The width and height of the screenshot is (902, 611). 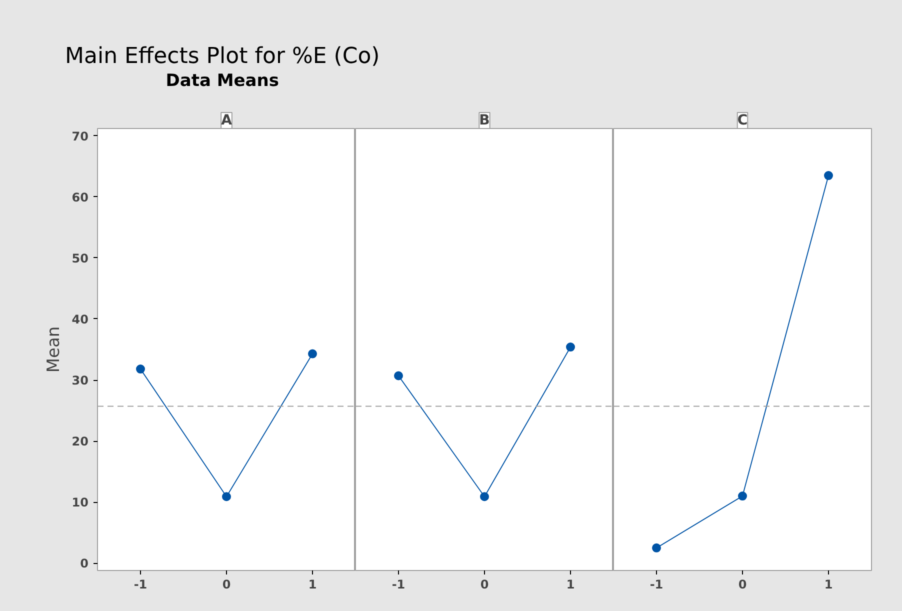 What do you see at coordinates (80, 503) in the screenshot?
I see `y-tick-label: 10` at bounding box center [80, 503].